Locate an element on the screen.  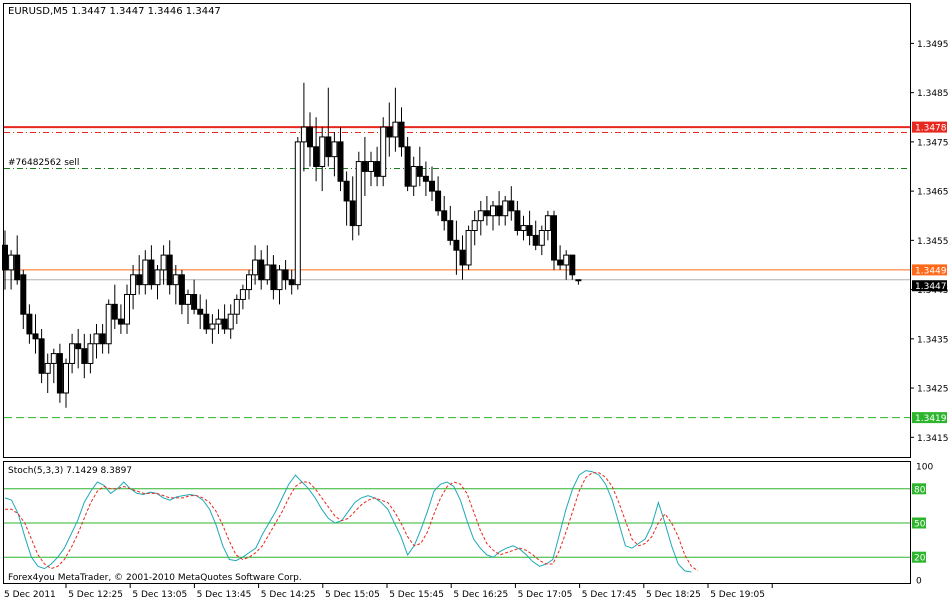
stoch-axis-label: 80 is located at coordinates (920, 490).